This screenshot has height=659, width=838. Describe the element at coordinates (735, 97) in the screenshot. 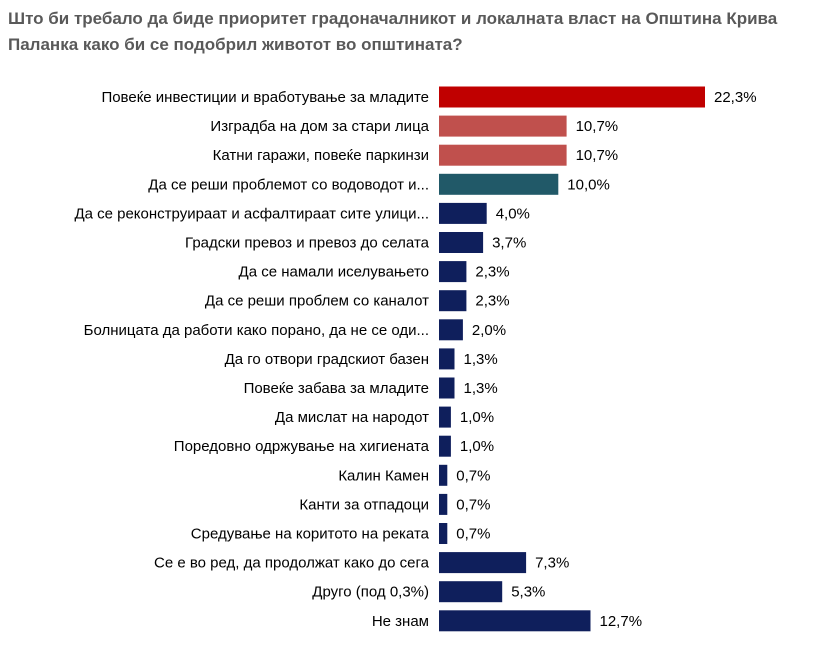

I see `value-label-1: 22,3%` at that location.